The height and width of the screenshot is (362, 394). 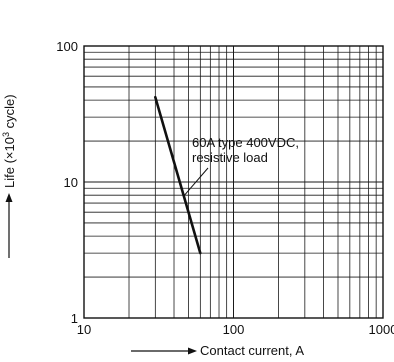 What do you see at coordinates (252, 350) in the screenshot?
I see `x-axis-title: Contact current, A` at bounding box center [252, 350].